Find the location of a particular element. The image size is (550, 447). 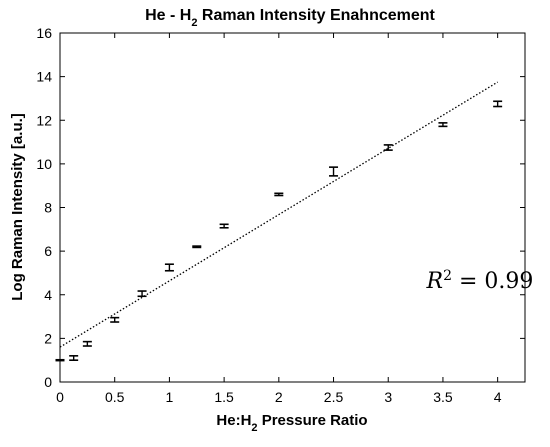

x-tick-label: 0.5 is located at coordinates (115, 397).